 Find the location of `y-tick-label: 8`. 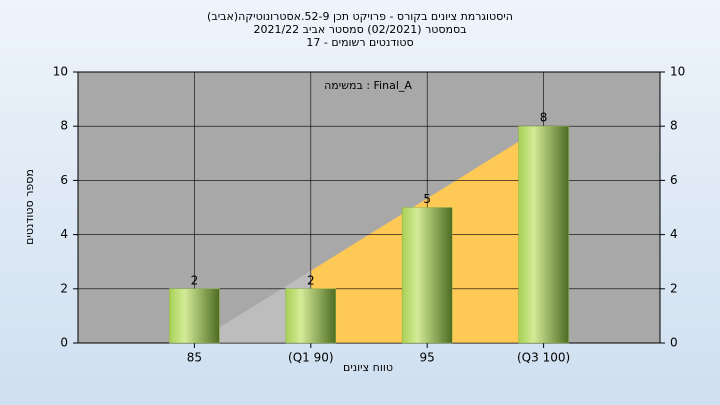

y-tick-label: 8 is located at coordinates (64, 126).